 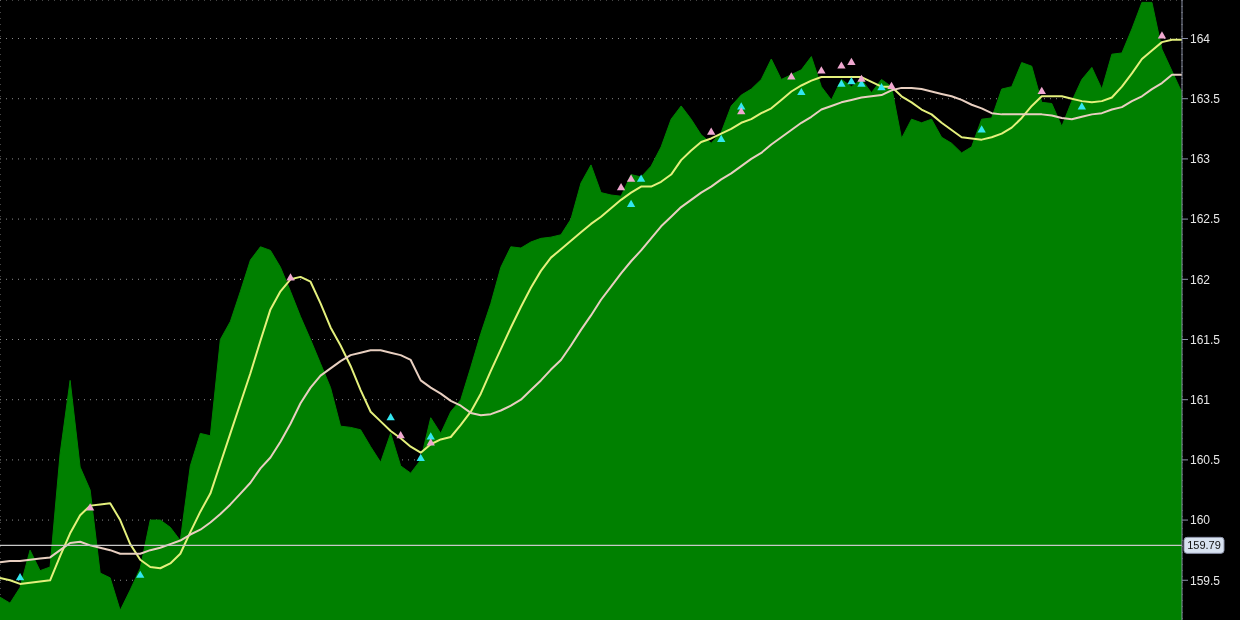 What do you see at coordinates (1205, 339) in the screenshot?
I see `y-tick-label: 161.5` at bounding box center [1205, 339].